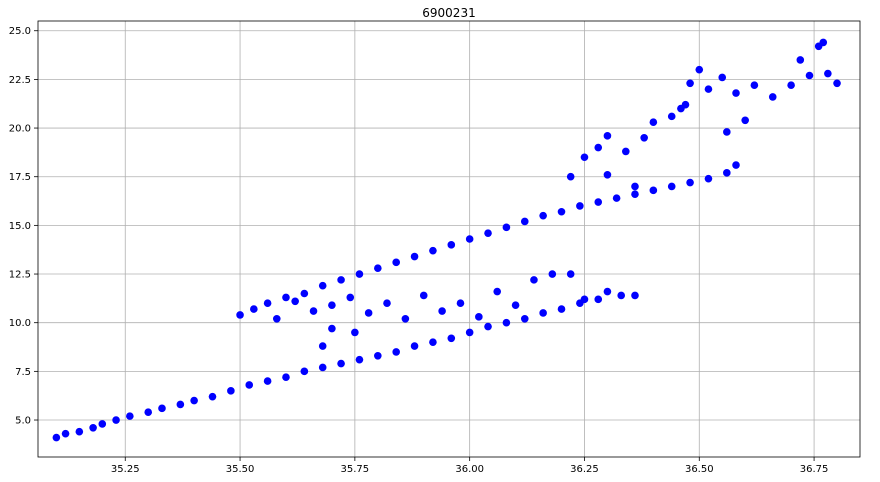 The image size is (880, 482). I want to click on x-tick-label: 35.75, so click(355, 469).